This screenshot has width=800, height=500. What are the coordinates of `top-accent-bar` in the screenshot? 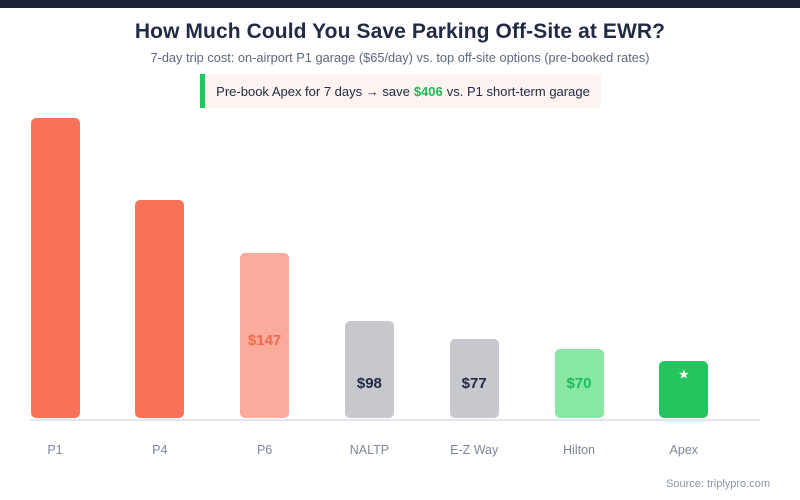 It's located at (400, 4).